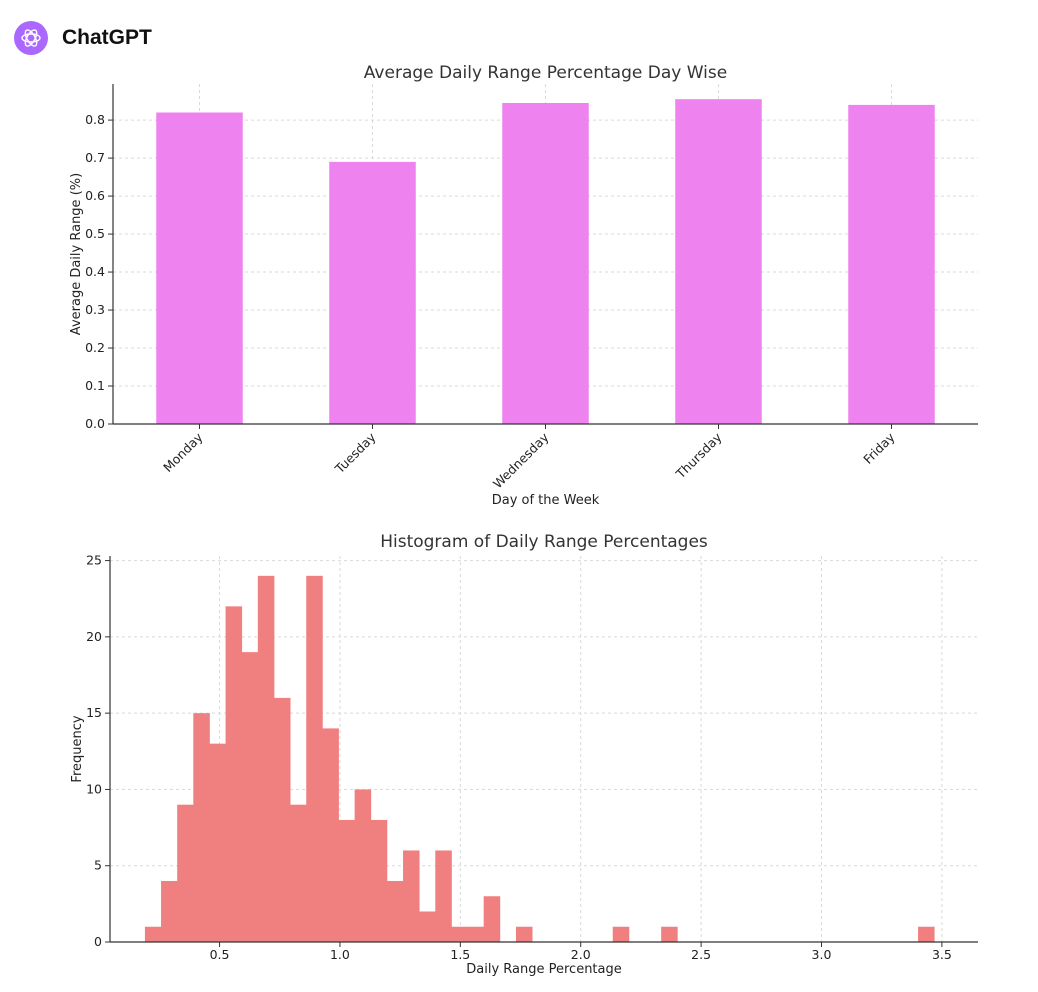 The image size is (1038, 992). What do you see at coordinates (546, 500) in the screenshot?
I see `x-axis-label: Day of the Week` at bounding box center [546, 500].